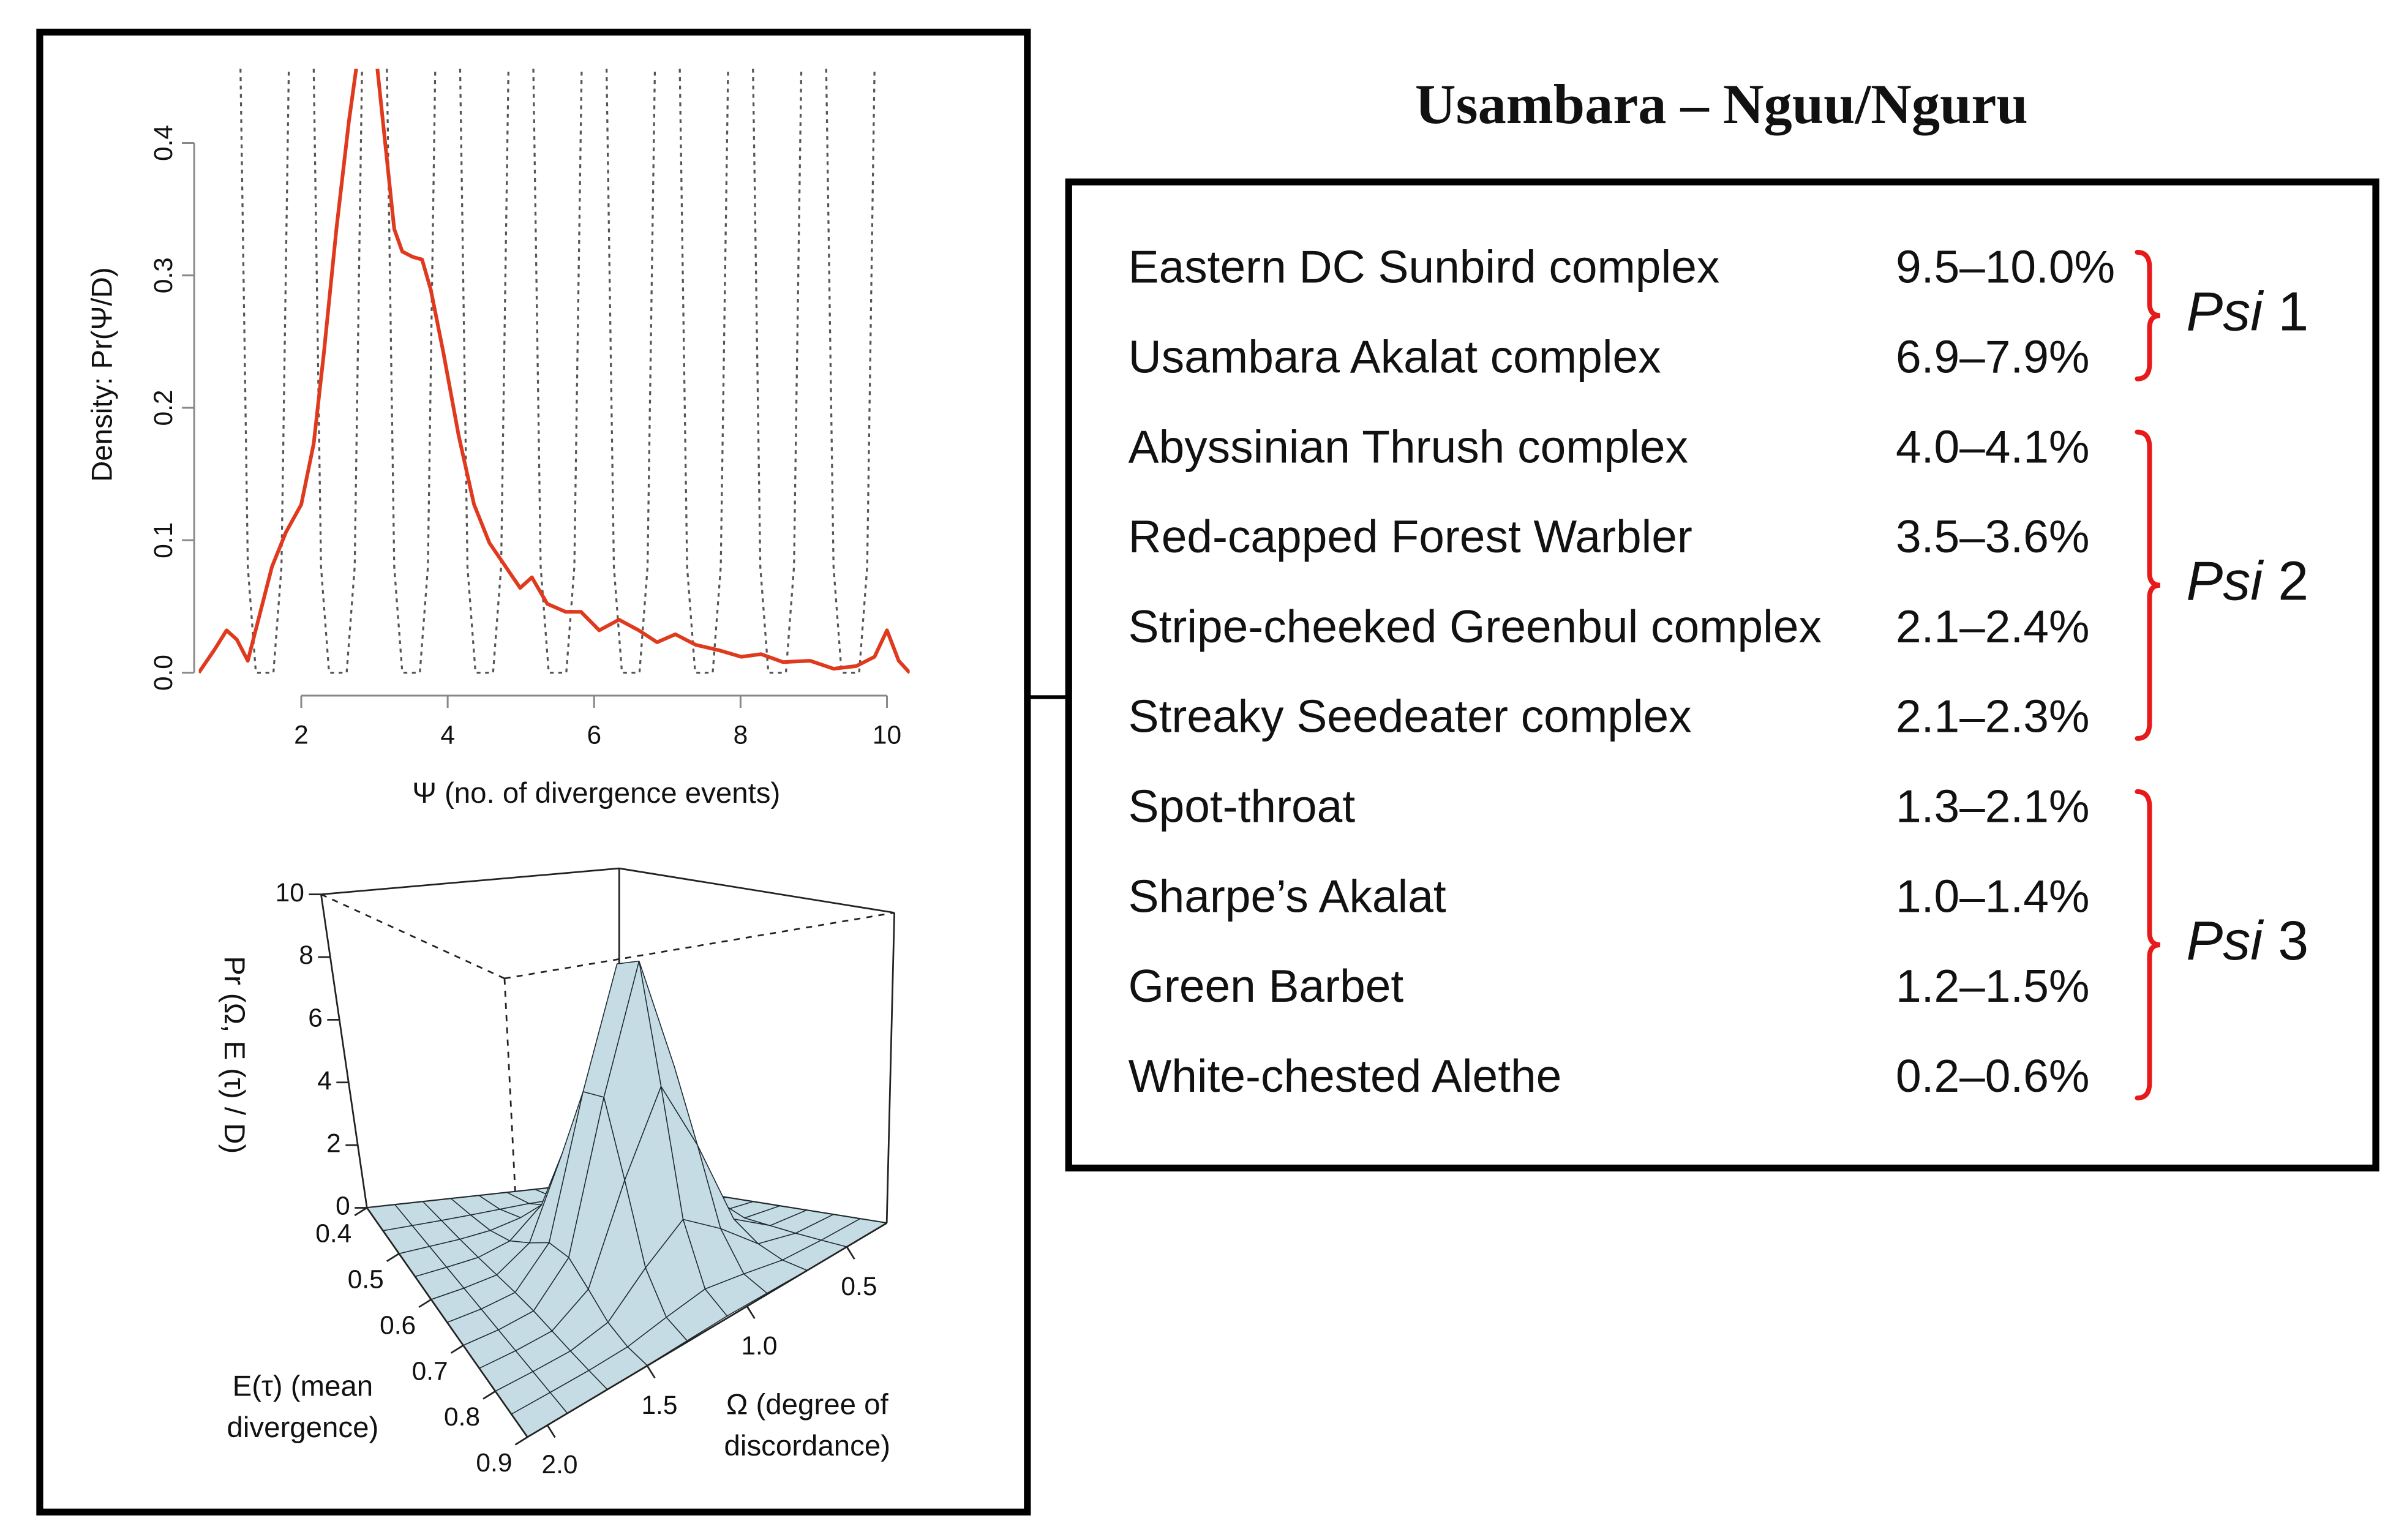 The width and height of the screenshot is (2385, 1540). What do you see at coordinates (1992, 627) in the screenshot?
I see `divergence-range: 2.1–2.4%` at bounding box center [1992, 627].